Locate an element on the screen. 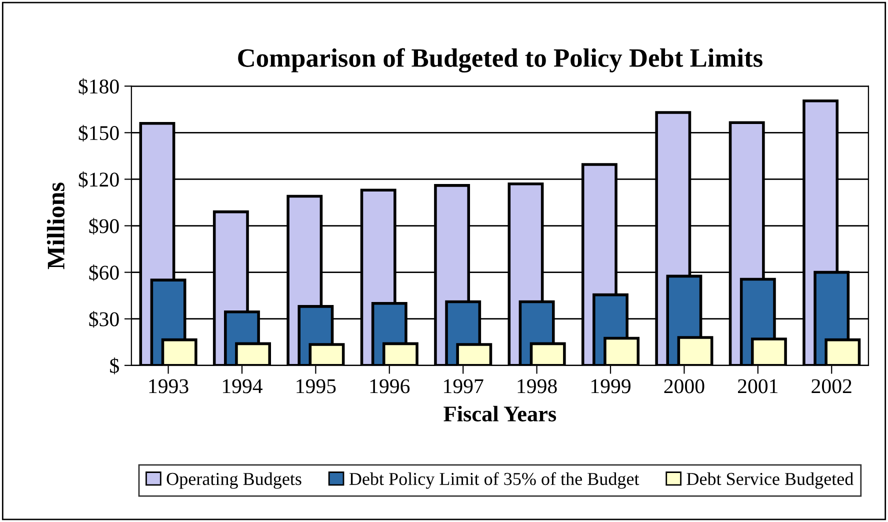 Image resolution: width=888 pixels, height=522 pixels. x-tick-label: 1994 is located at coordinates (242, 386).